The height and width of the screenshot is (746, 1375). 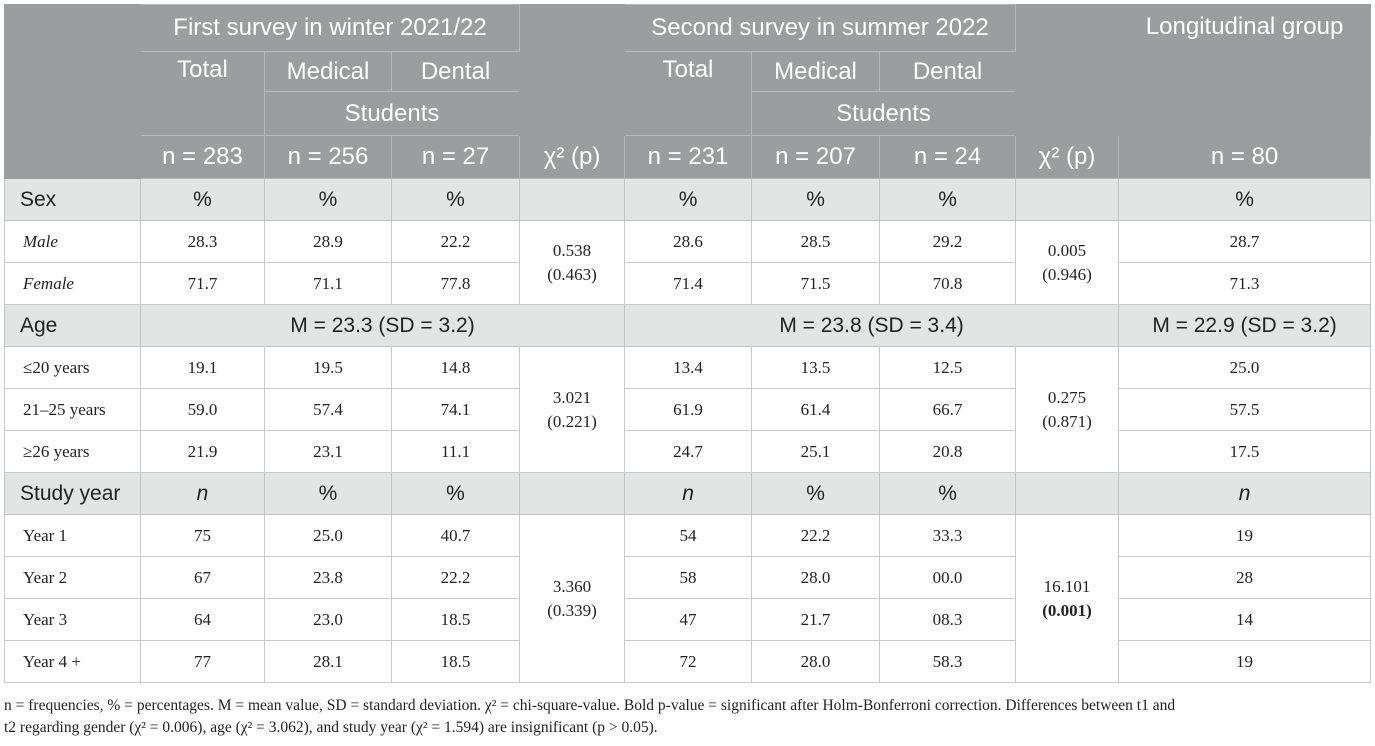 I want to click on row-label: Male, so click(x=72, y=241).